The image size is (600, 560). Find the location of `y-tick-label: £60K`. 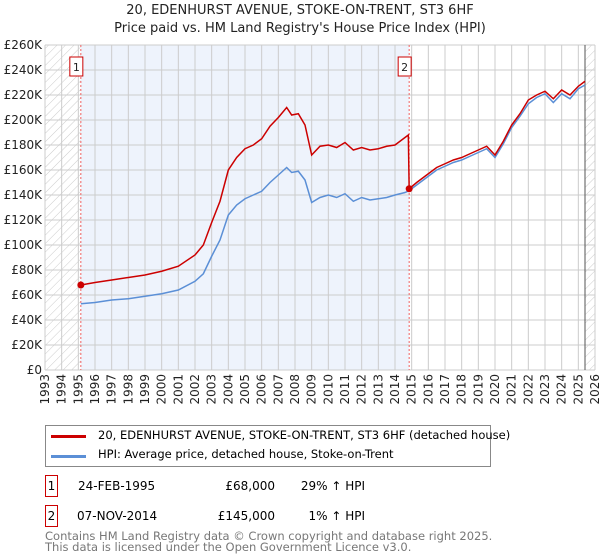

y-tick-label: £60K is located at coordinates (27, 295).